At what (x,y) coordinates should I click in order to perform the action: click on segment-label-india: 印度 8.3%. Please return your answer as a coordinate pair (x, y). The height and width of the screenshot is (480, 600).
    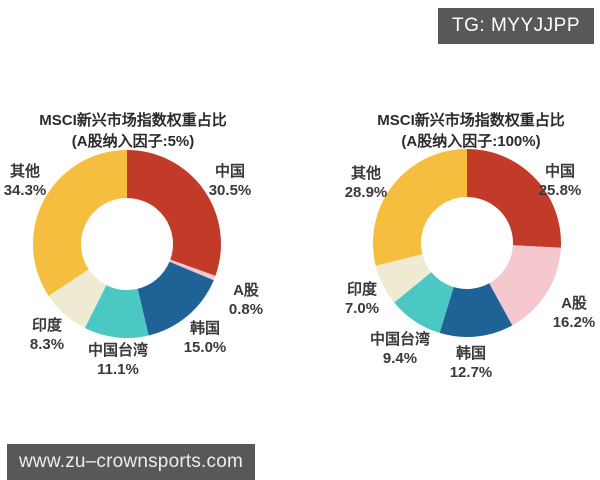
    Looking at the image, I should click on (47, 335).